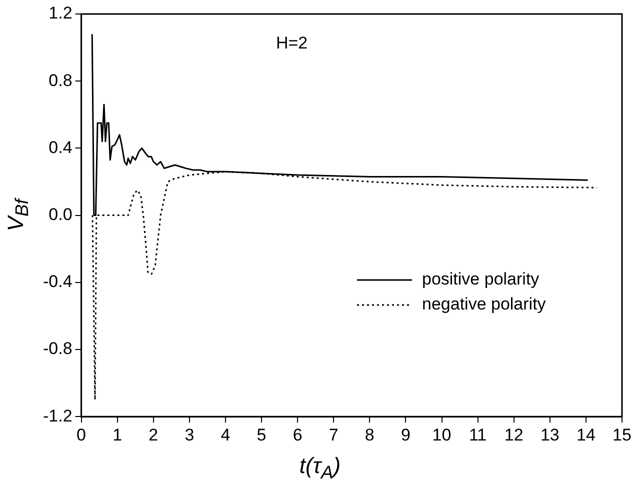 The height and width of the screenshot is (485, 640). Describe the element at coordinates (189, 434) in the screenshot. I see `x-tick-label: 3` at that location.